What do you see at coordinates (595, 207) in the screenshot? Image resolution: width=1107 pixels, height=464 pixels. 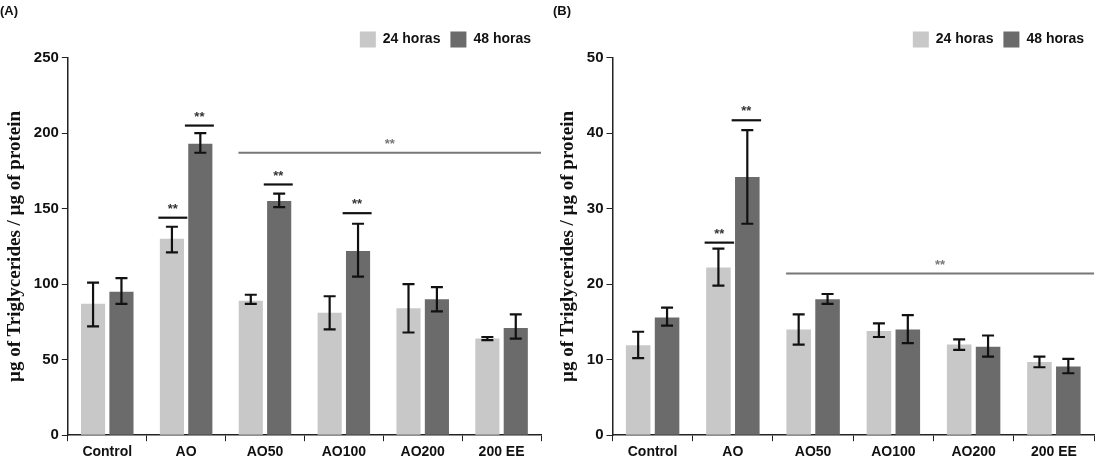 I see `y-tick-label: 30` at bounding box center [595, 207].